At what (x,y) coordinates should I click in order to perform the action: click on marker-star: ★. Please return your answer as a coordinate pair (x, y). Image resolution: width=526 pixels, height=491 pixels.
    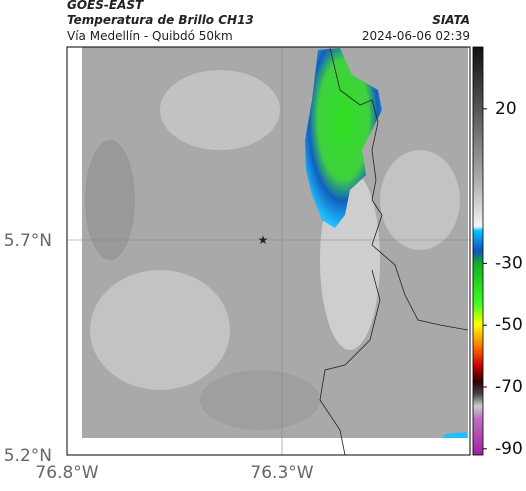
    Looking at the image, I should click on (263, 240).